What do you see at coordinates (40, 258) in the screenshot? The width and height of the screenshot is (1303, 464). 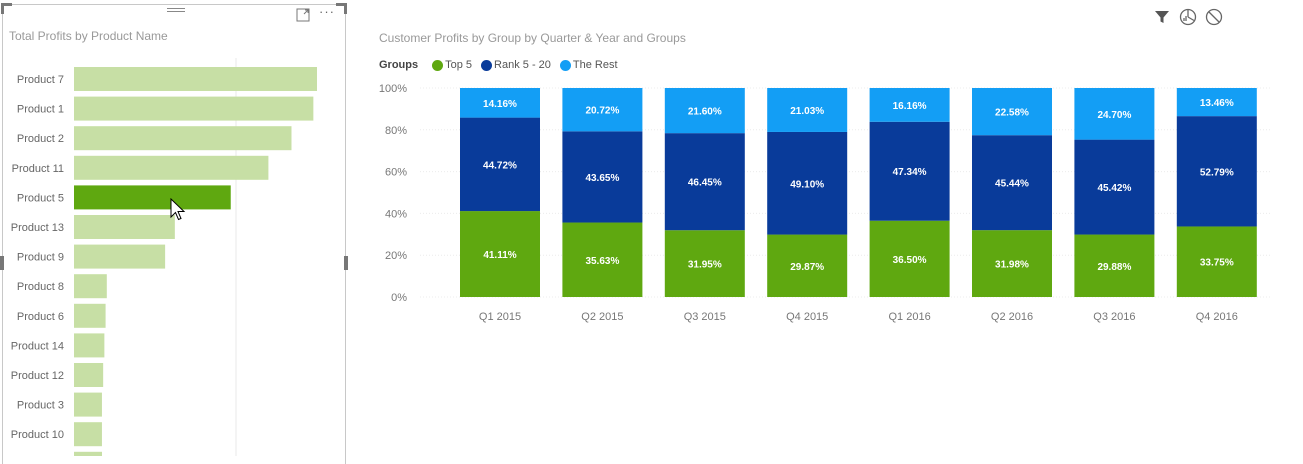 I see `category-label-product-9: Product 9` at bounding box center [40, 258].